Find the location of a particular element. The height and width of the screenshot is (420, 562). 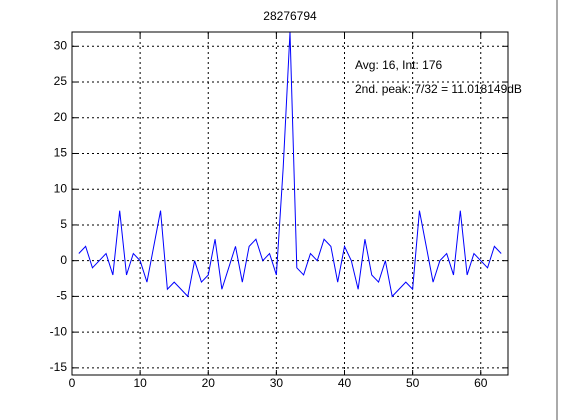

x-tick-label: 50 is located at coordinates (413, 383).